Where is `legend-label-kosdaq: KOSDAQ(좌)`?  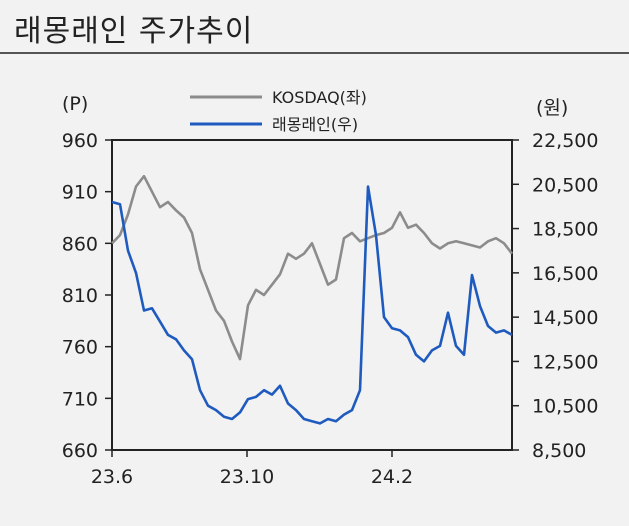 legend-label-kosdaq: KOSDAQ(좌) is located at coordinates (319, 97).